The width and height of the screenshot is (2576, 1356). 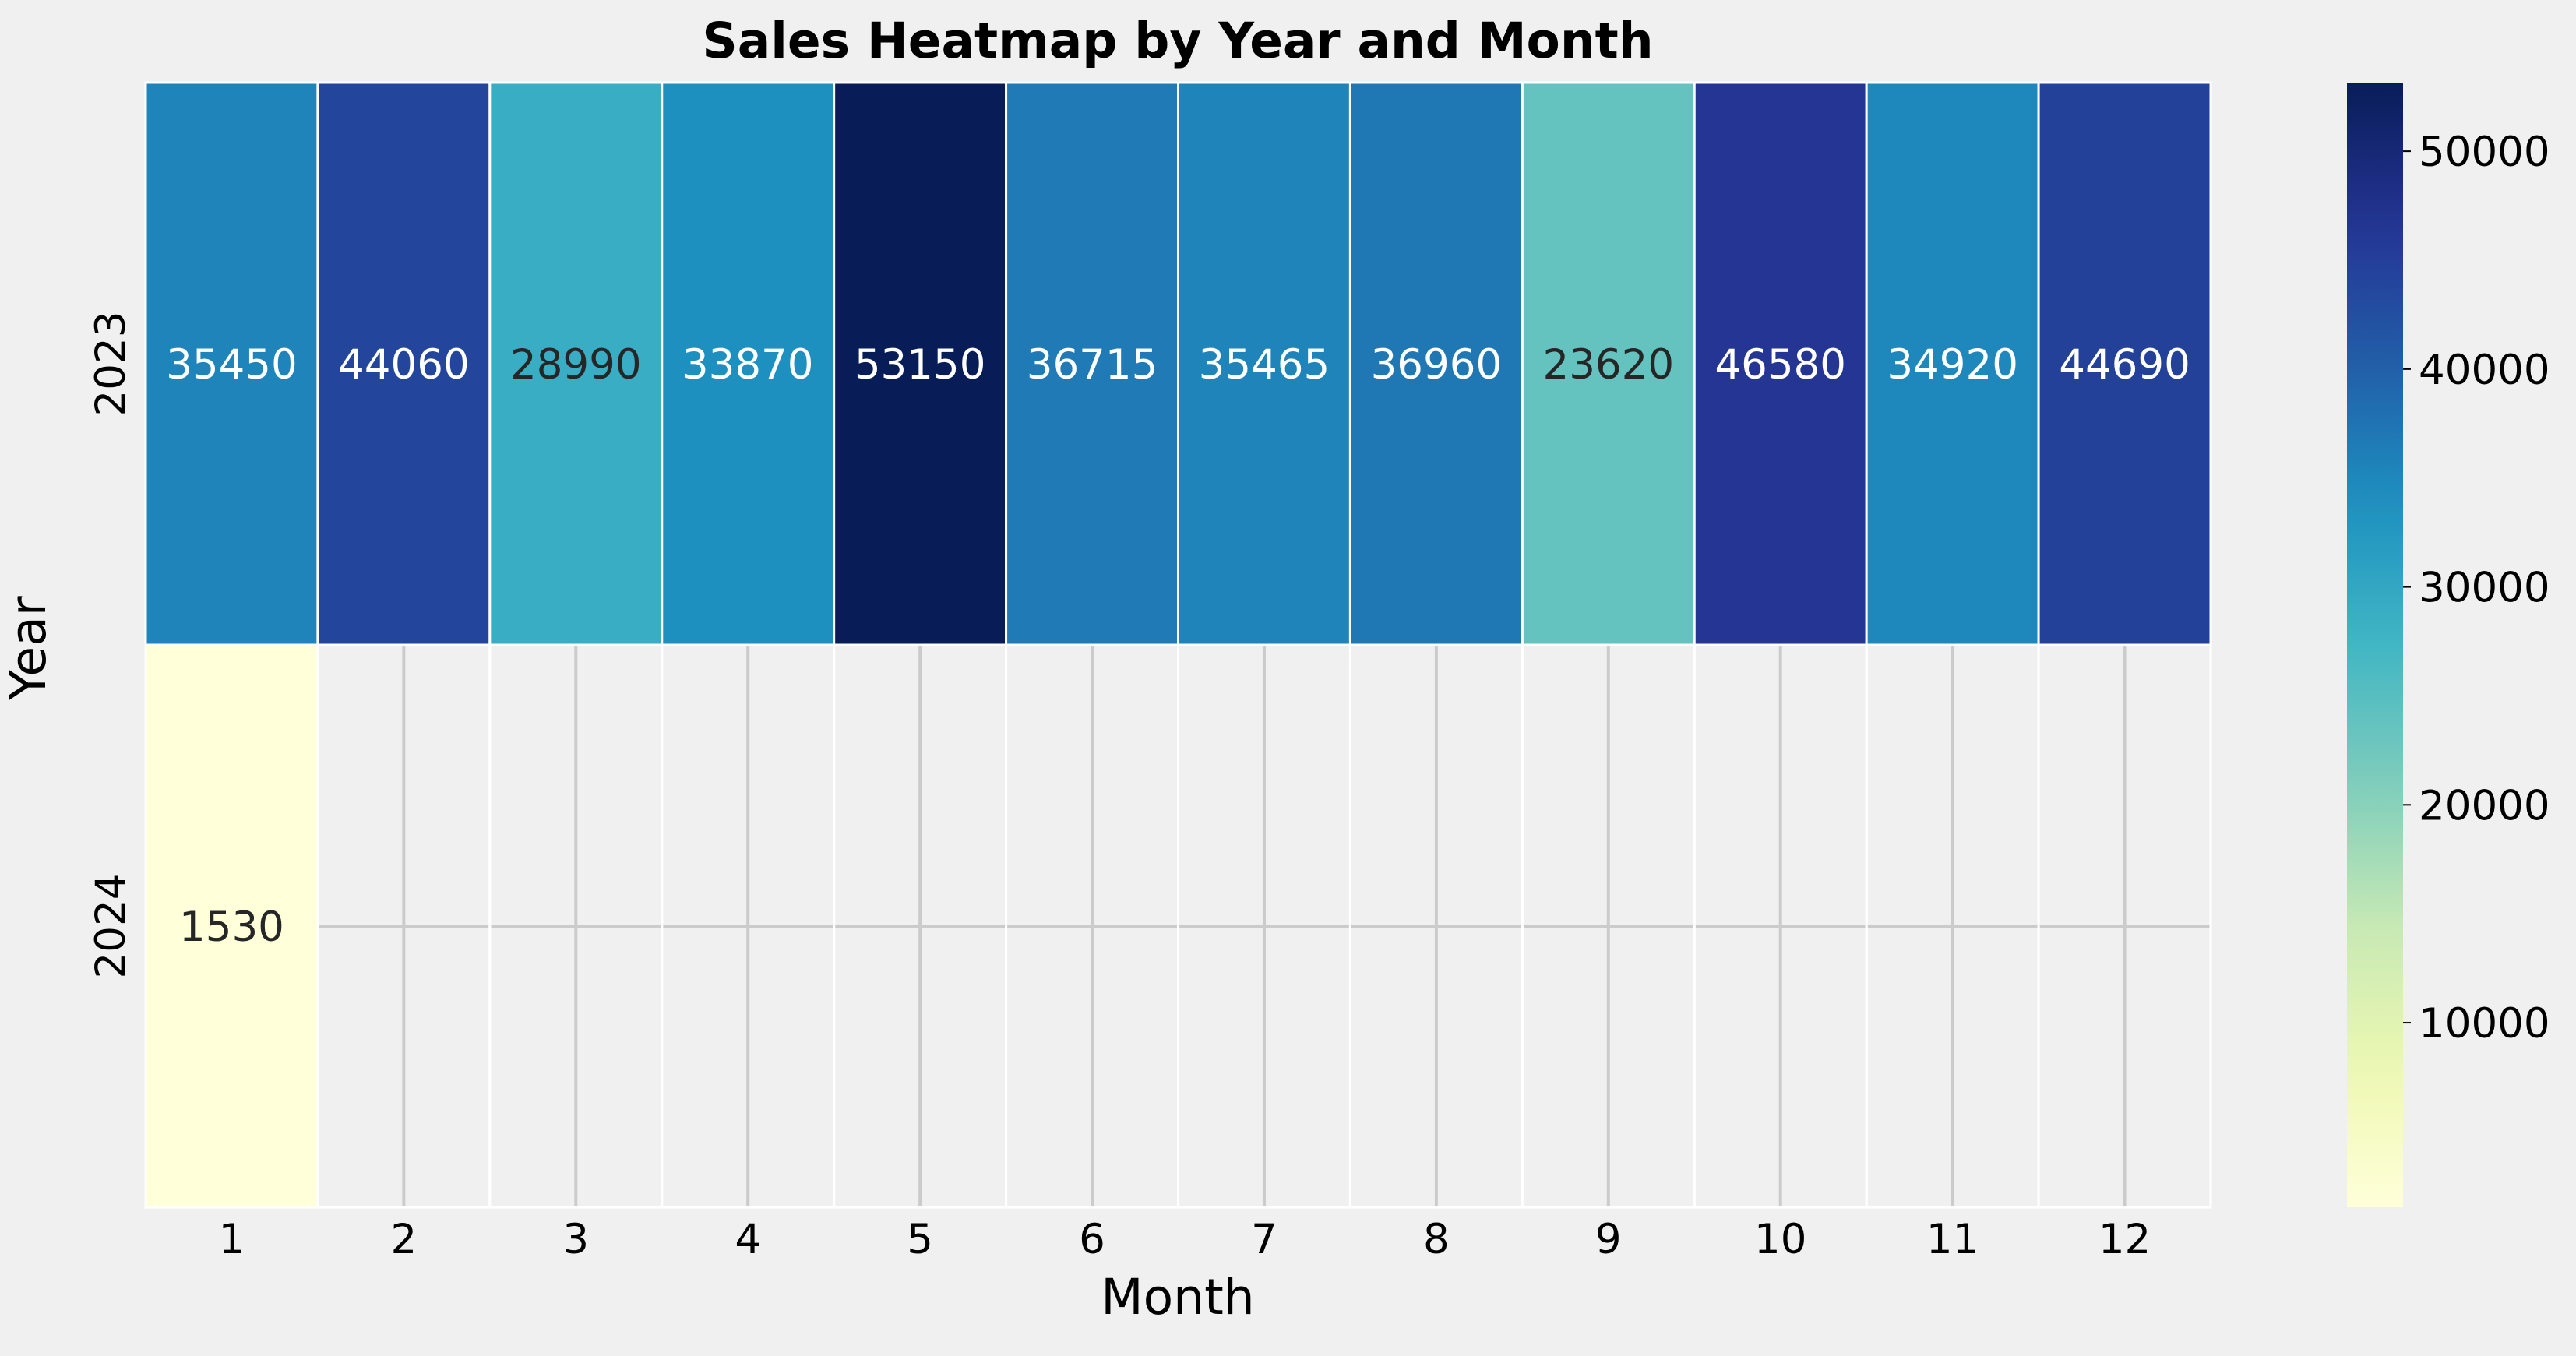 I want to click on cell-value-label: 44060, so click(x=404, y=365).